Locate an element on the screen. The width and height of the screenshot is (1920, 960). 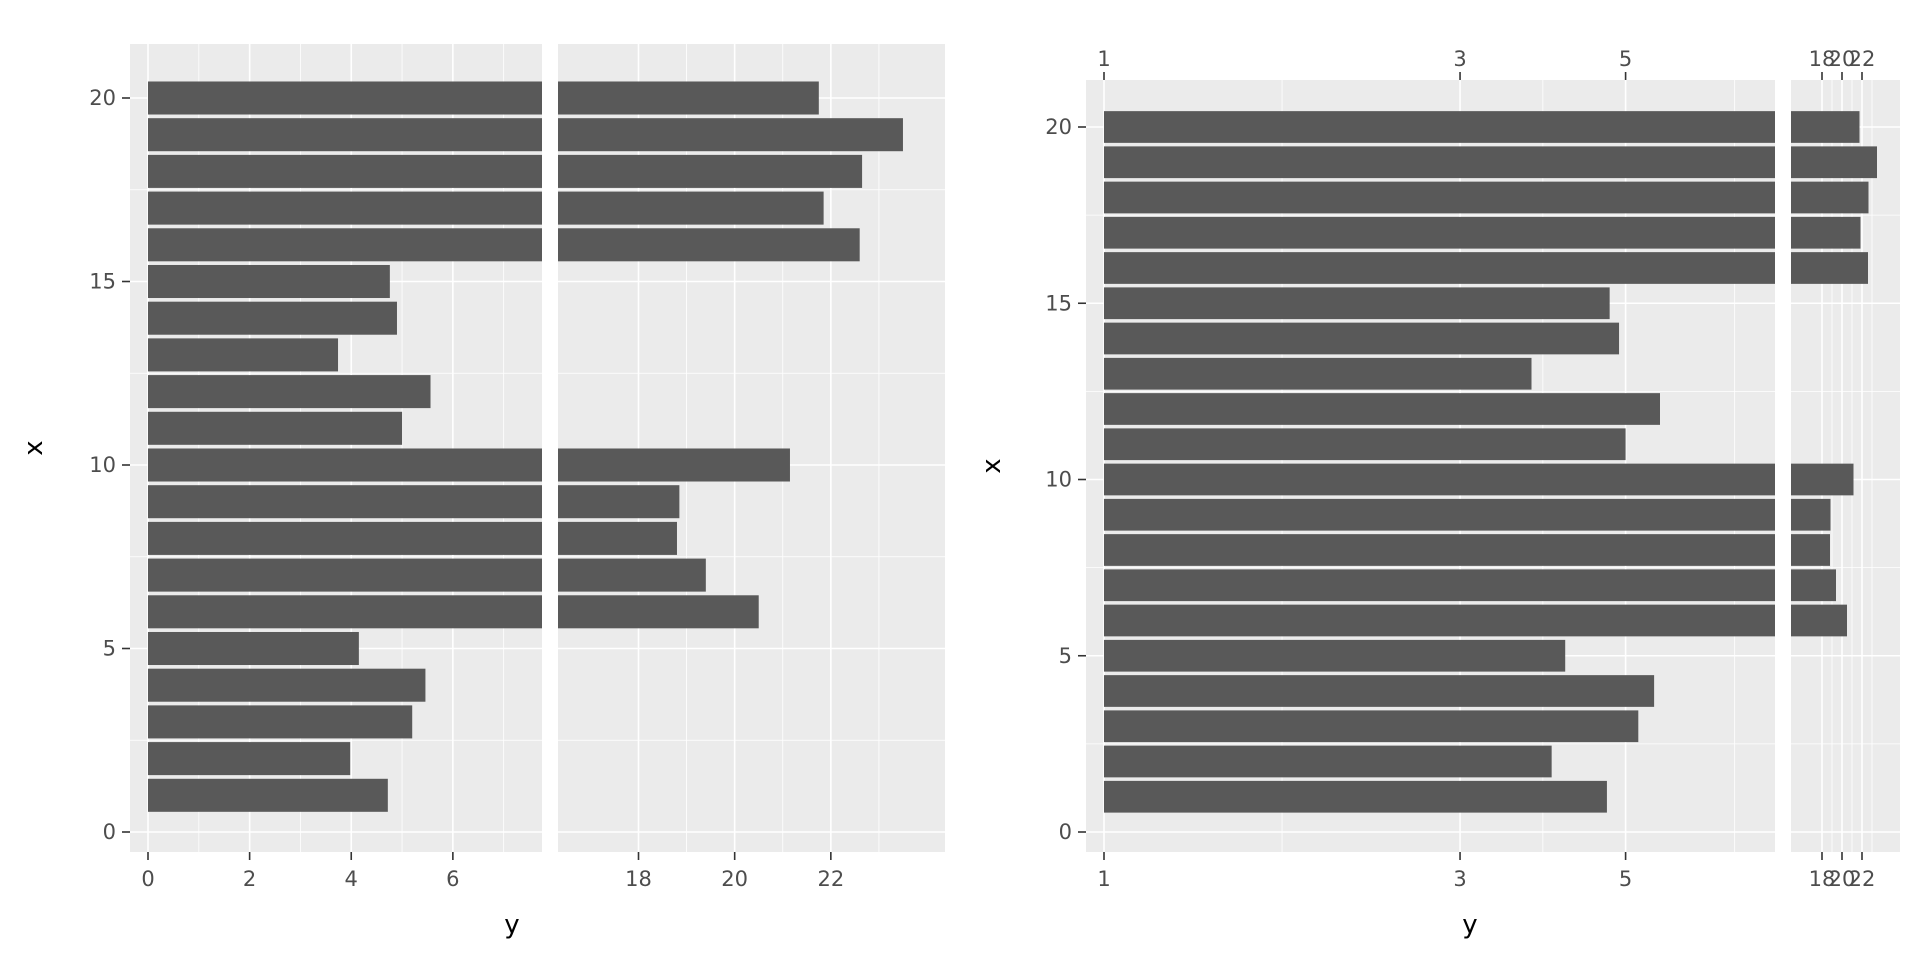
x-tick-label-top: 20 is located at coordinates (1842, 59).